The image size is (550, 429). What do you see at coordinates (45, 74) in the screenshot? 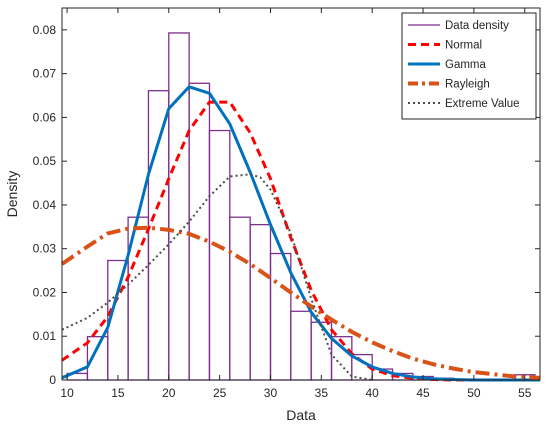
I see `y-tick-label: 0.07` at bounding box center [45, 74].